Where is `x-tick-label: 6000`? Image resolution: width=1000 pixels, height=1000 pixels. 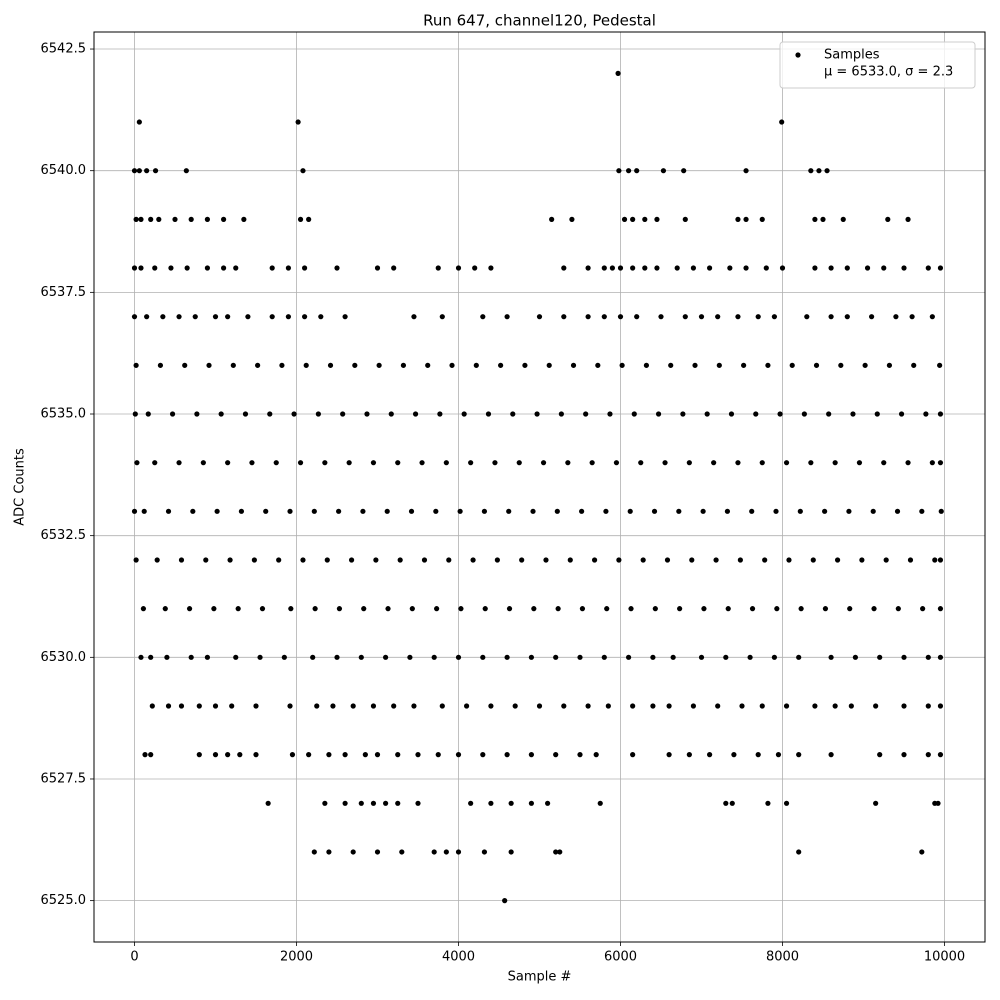 x-tick-label: 6000 is located at coordinates (620, 957).